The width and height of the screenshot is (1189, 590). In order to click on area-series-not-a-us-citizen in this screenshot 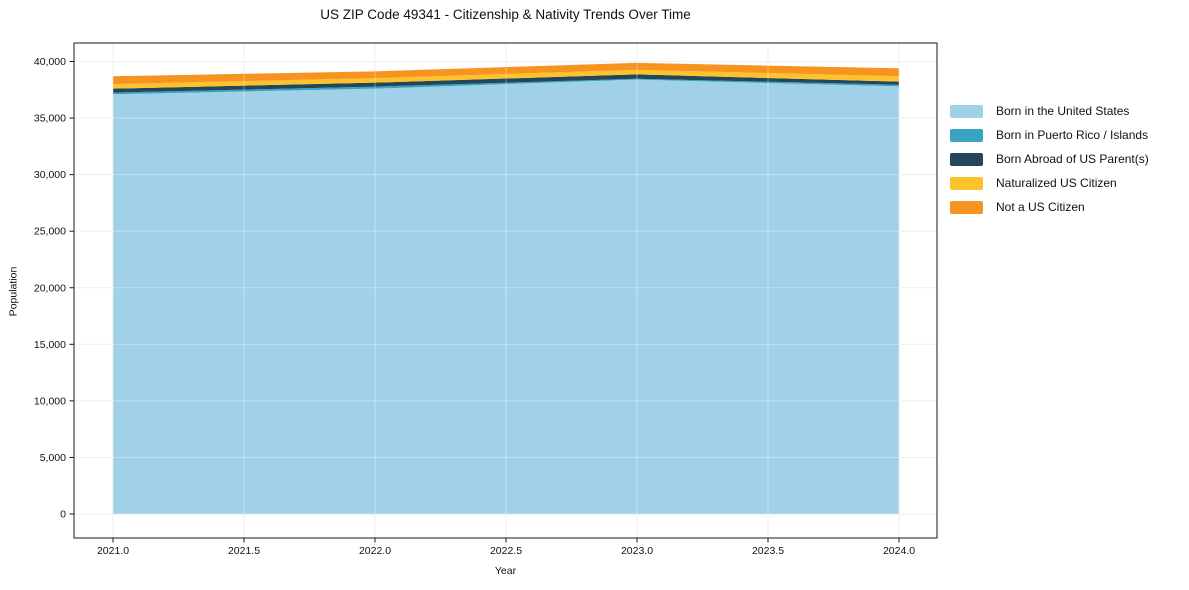, I will do `click(506, 73)`.